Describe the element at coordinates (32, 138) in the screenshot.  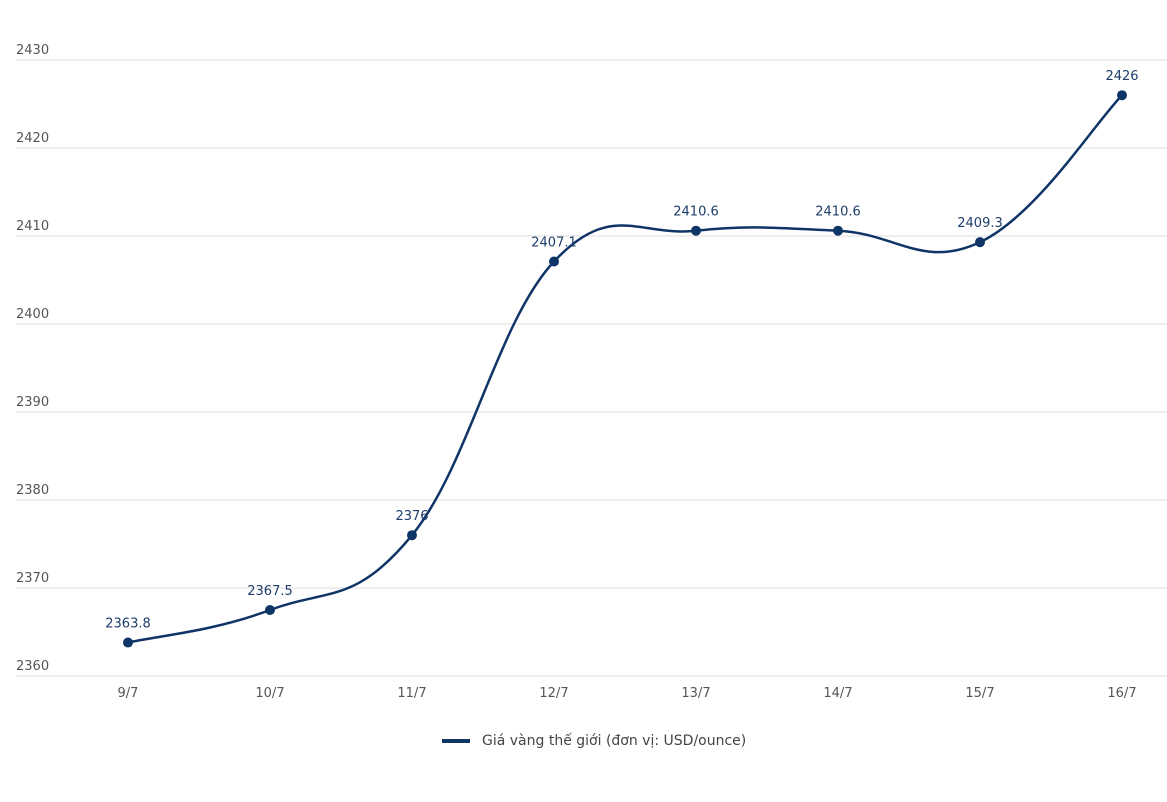
I see `y-tick-label: 2420` at that location.